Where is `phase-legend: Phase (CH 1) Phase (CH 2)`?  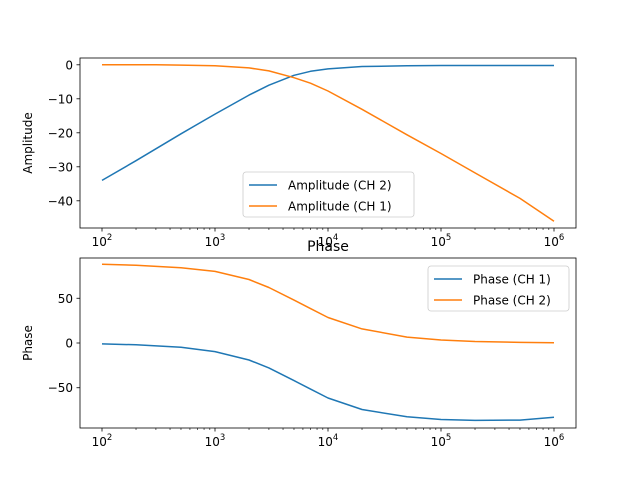
phase-legend: Phase (CH 1) Phase (CH 2) is located at coordinates (498, 288).